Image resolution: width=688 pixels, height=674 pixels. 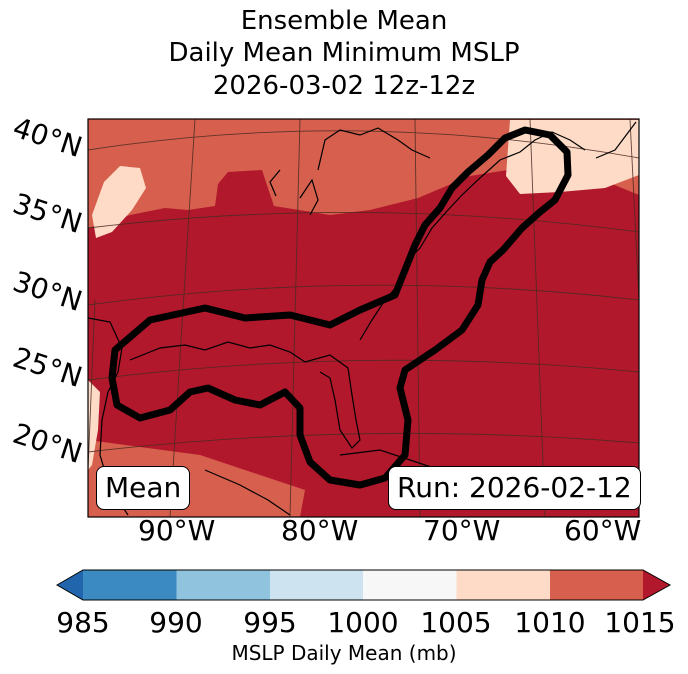 I want to click on colorbar-label: MSLP Daily Mean (mb), so click(x=344, y=653).